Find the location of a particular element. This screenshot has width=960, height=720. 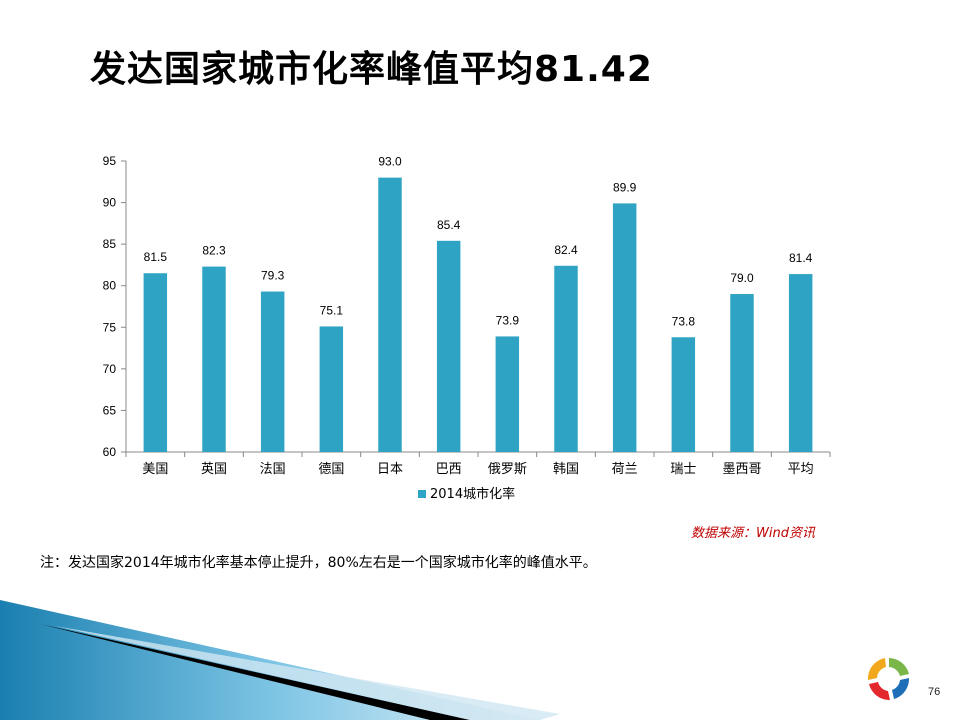

x-category-label: 平均 is located at coordinates (801, 469).